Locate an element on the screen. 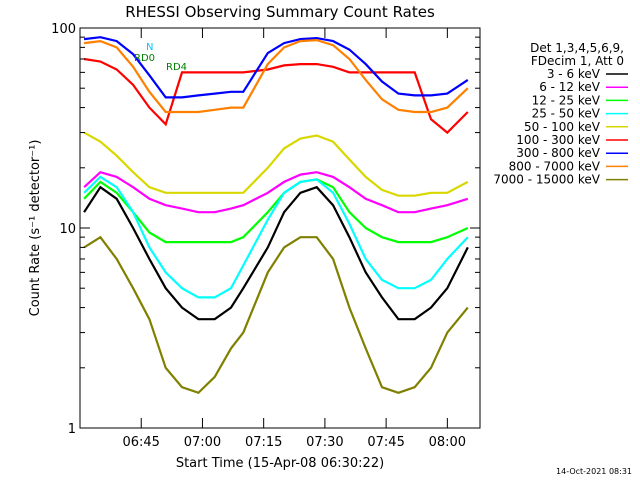 Image resolution: width=640 pixels, height=480 pixels. y-tick-label-0: 1 is located at coordinates (72, 429).